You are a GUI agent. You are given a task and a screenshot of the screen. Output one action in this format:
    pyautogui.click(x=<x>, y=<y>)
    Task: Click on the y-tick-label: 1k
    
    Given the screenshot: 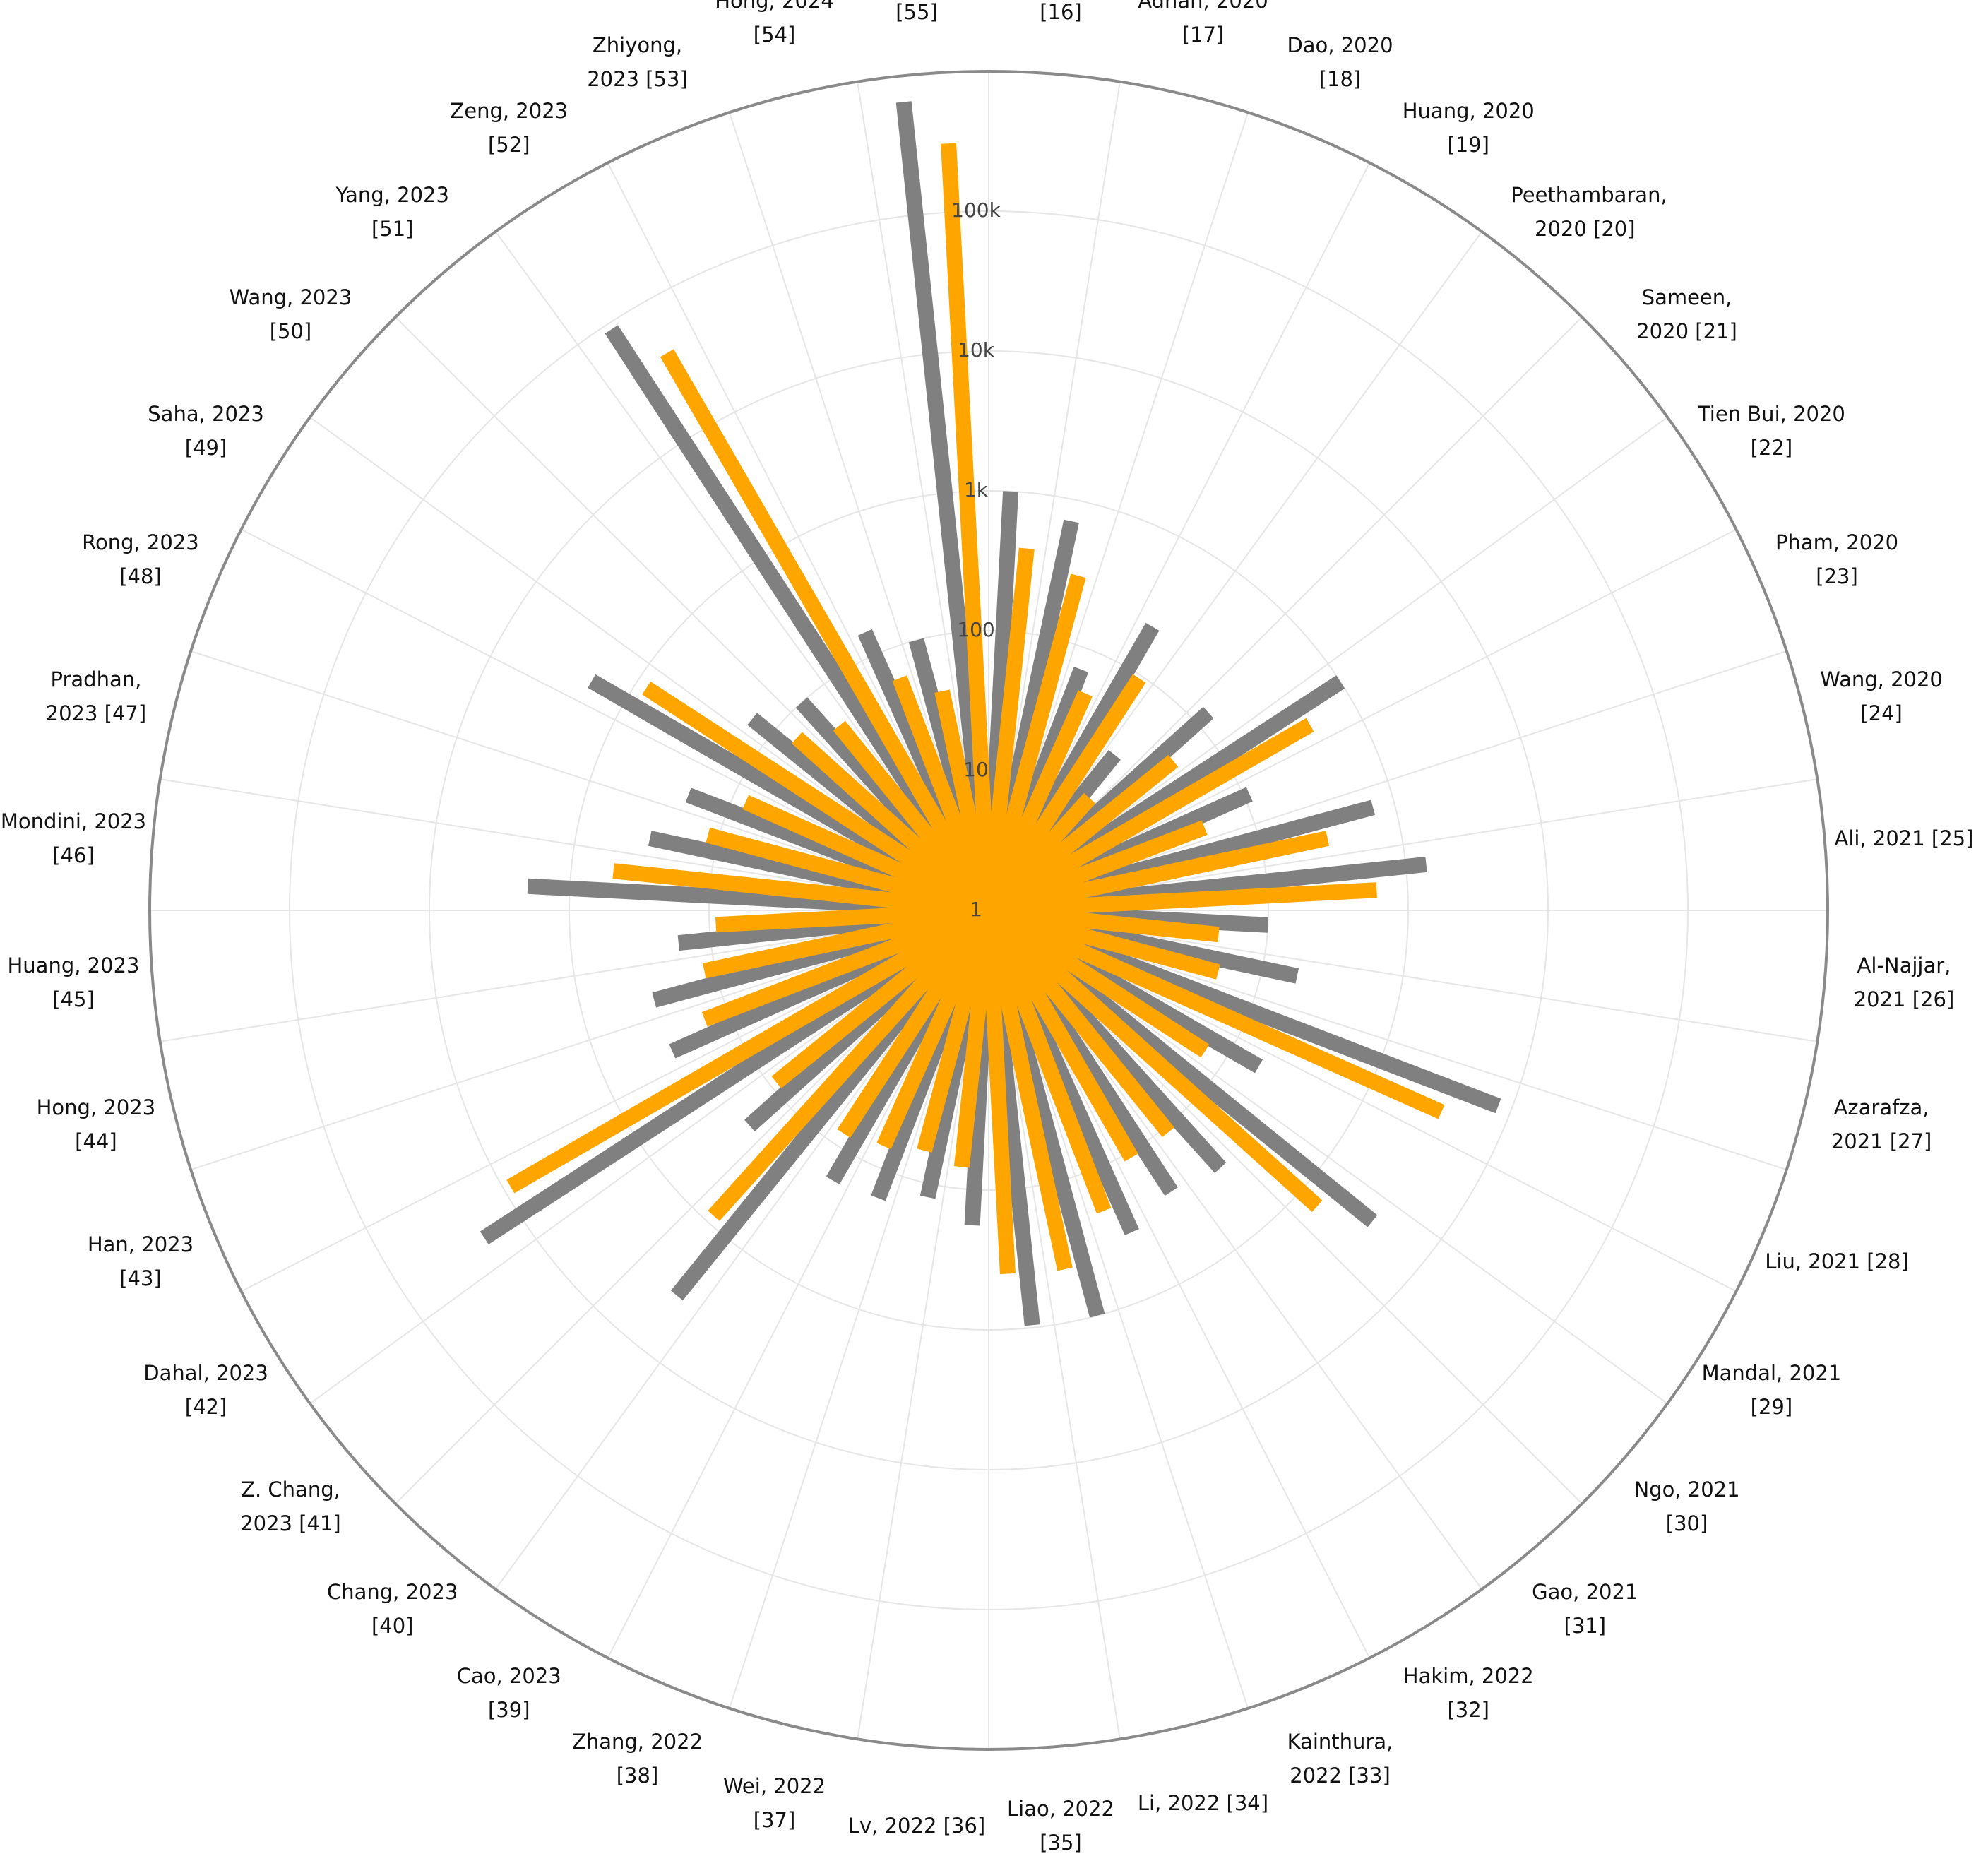 What is the action you would take?
    pyautogui.click(x=976, y=489)
    